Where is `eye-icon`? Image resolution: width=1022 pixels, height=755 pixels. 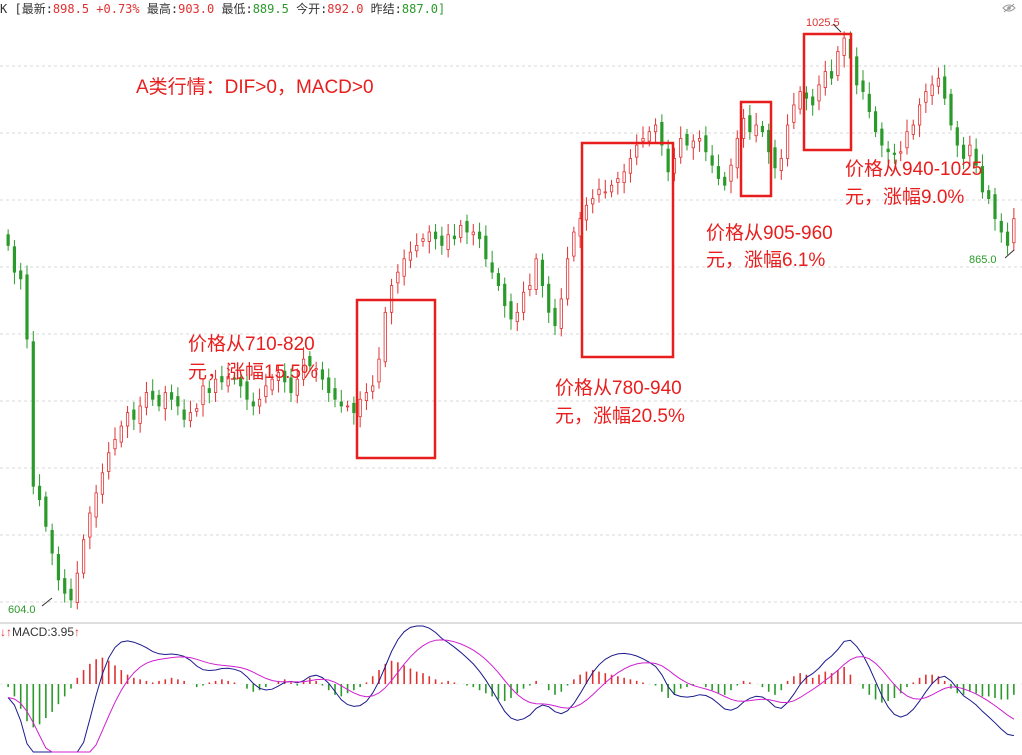
eye-icon is located at coordinates (1009, 8).